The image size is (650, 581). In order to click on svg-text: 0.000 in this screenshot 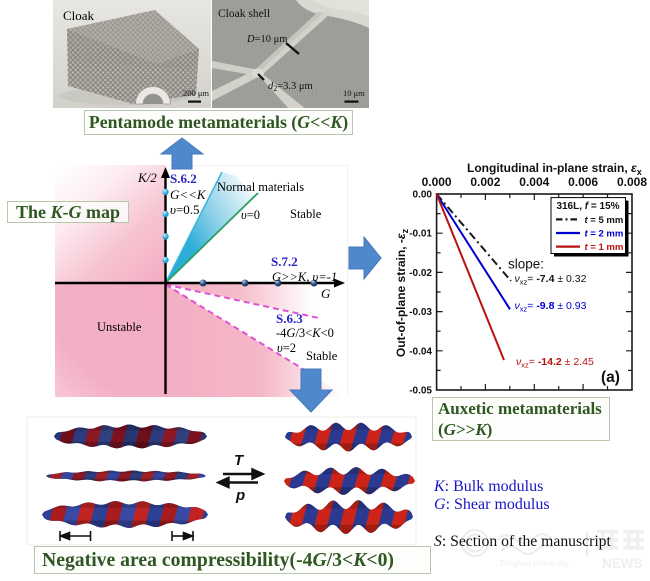, I will do `click(437, 182)`.